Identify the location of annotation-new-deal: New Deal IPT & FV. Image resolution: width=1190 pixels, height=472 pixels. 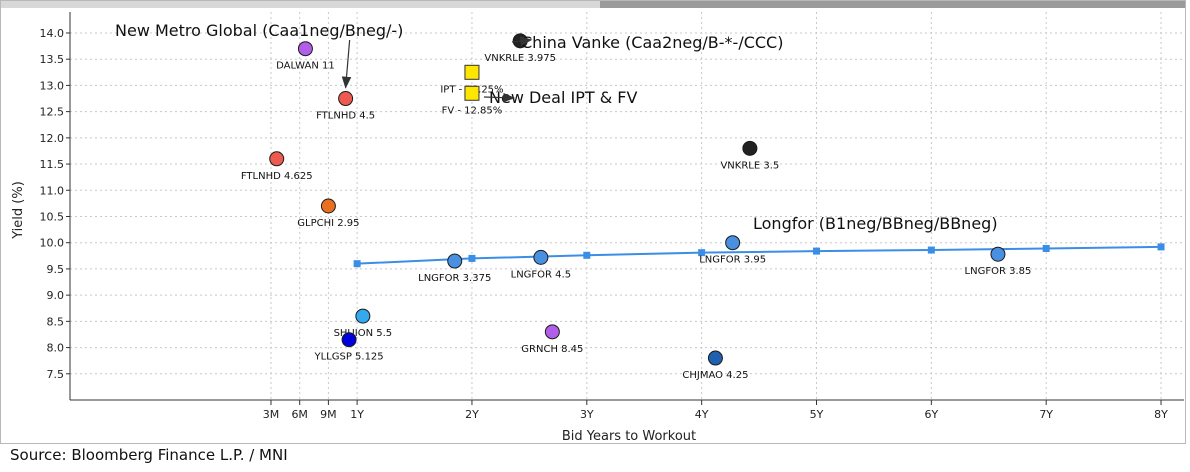
(563, 97).